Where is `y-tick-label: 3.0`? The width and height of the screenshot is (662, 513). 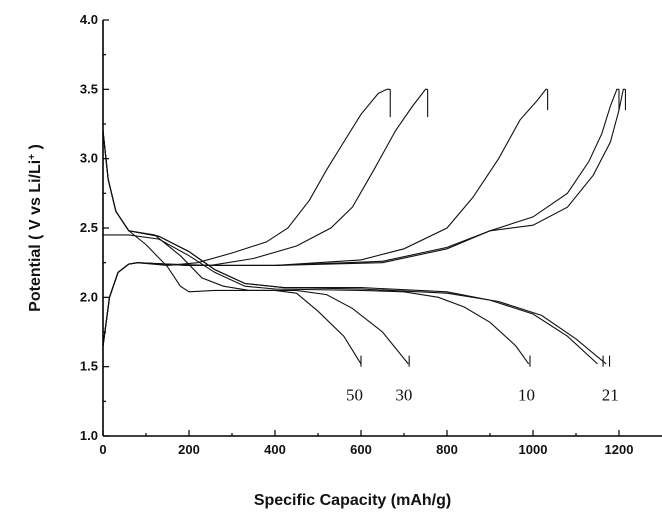
y-tick-label: 3.0 is located at coordinates (89, 158).